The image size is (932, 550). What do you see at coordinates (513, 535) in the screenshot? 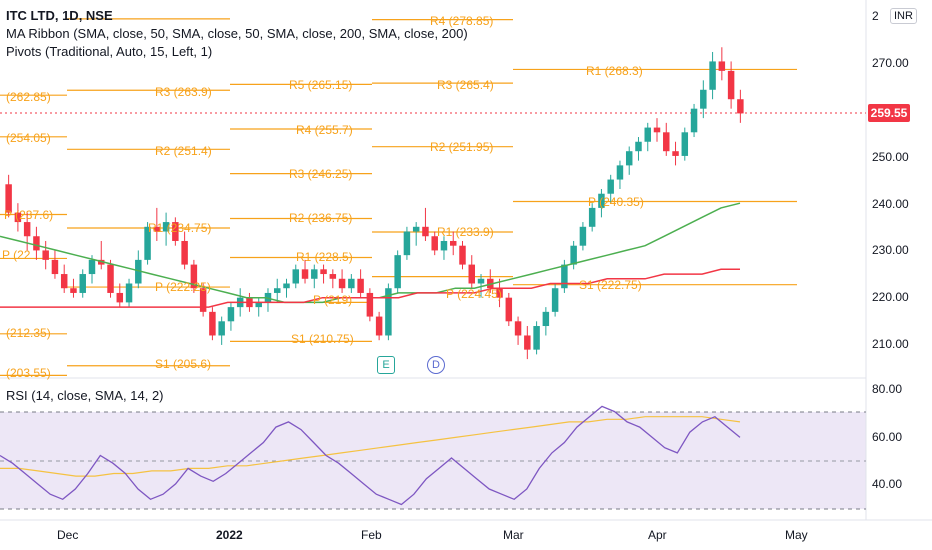
I see `date-axis-label: Mar` at bounding box center [513, 535].